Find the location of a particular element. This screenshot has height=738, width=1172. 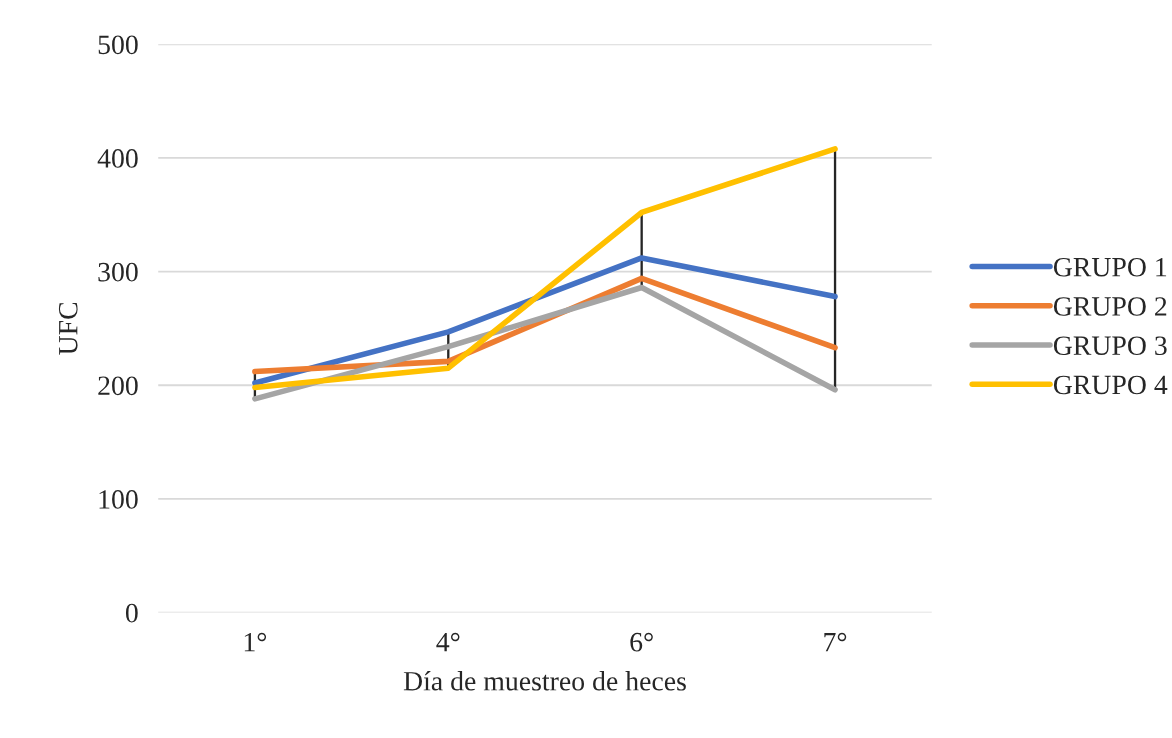

legend-label: GRUPO 4 is located at coordinates (1110, 385).